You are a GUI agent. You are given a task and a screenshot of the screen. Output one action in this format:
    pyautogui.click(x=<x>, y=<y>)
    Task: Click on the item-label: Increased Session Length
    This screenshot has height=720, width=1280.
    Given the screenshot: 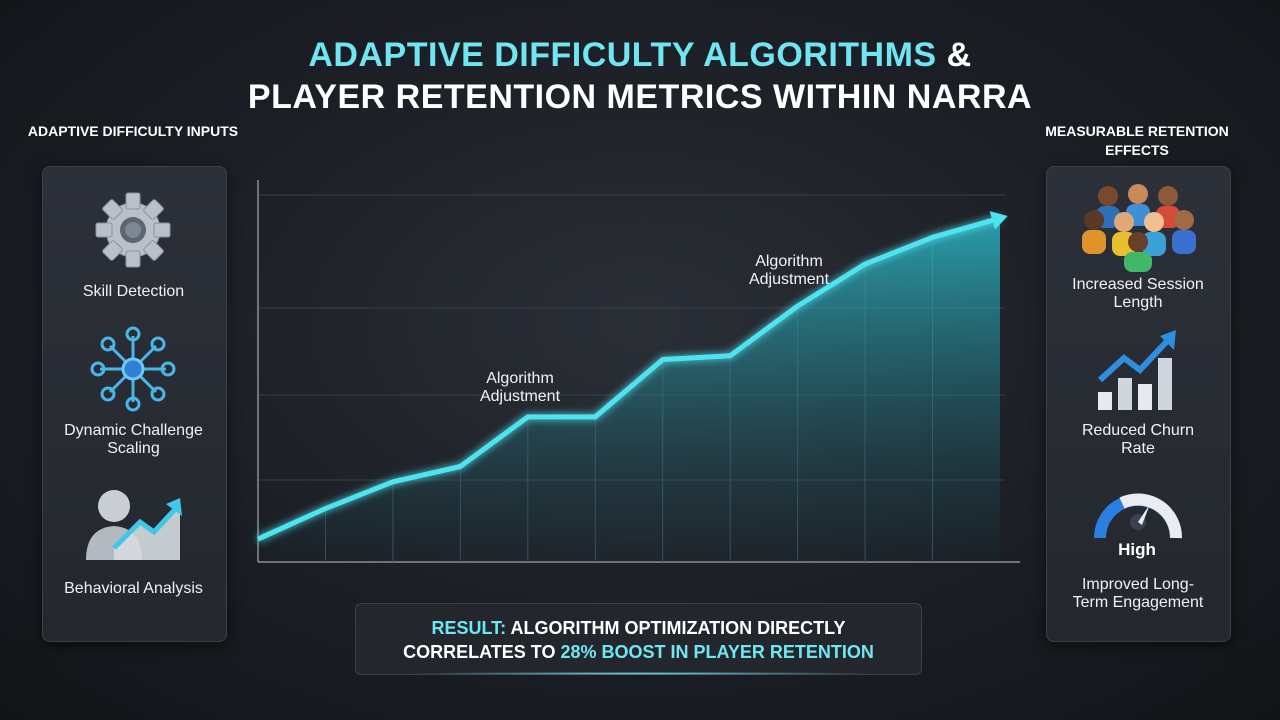 What is the action you would take?
    pyautogui.click(x=1138, y=293)
    